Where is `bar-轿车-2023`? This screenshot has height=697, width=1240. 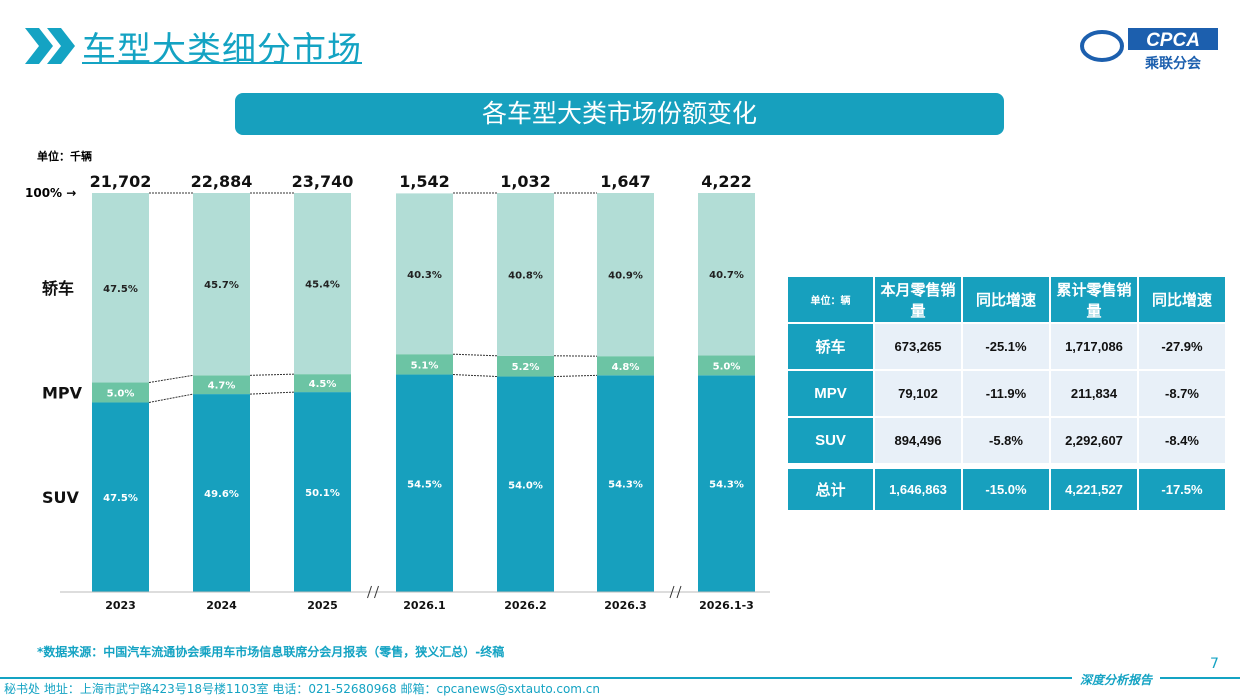
bar-轿车-2023 is located at coordinates (120, 288).